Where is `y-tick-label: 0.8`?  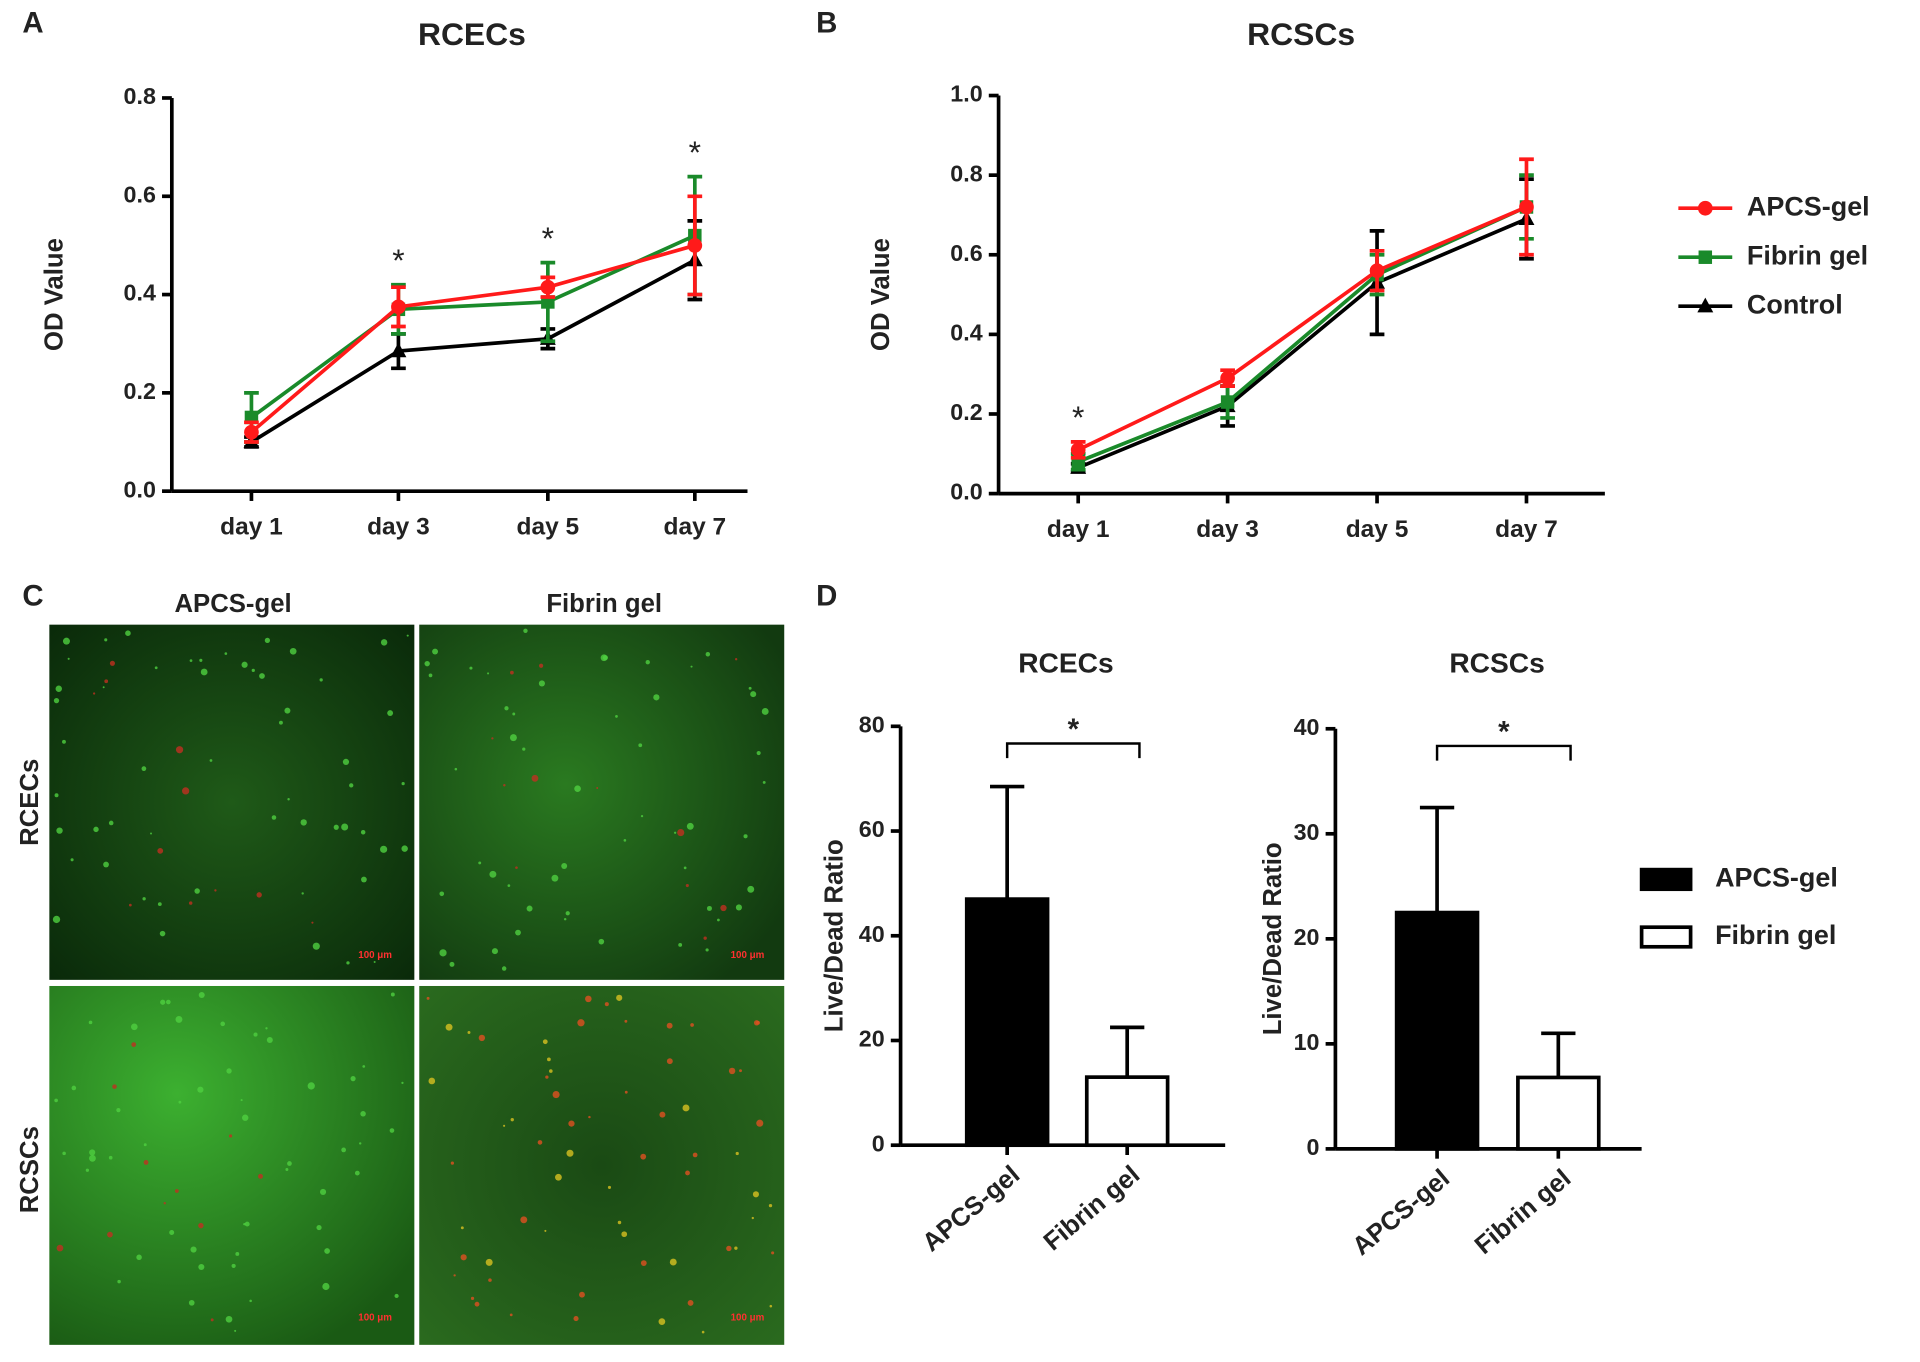
y-tick-label: 0.8 is located at coordinates (966, 173).